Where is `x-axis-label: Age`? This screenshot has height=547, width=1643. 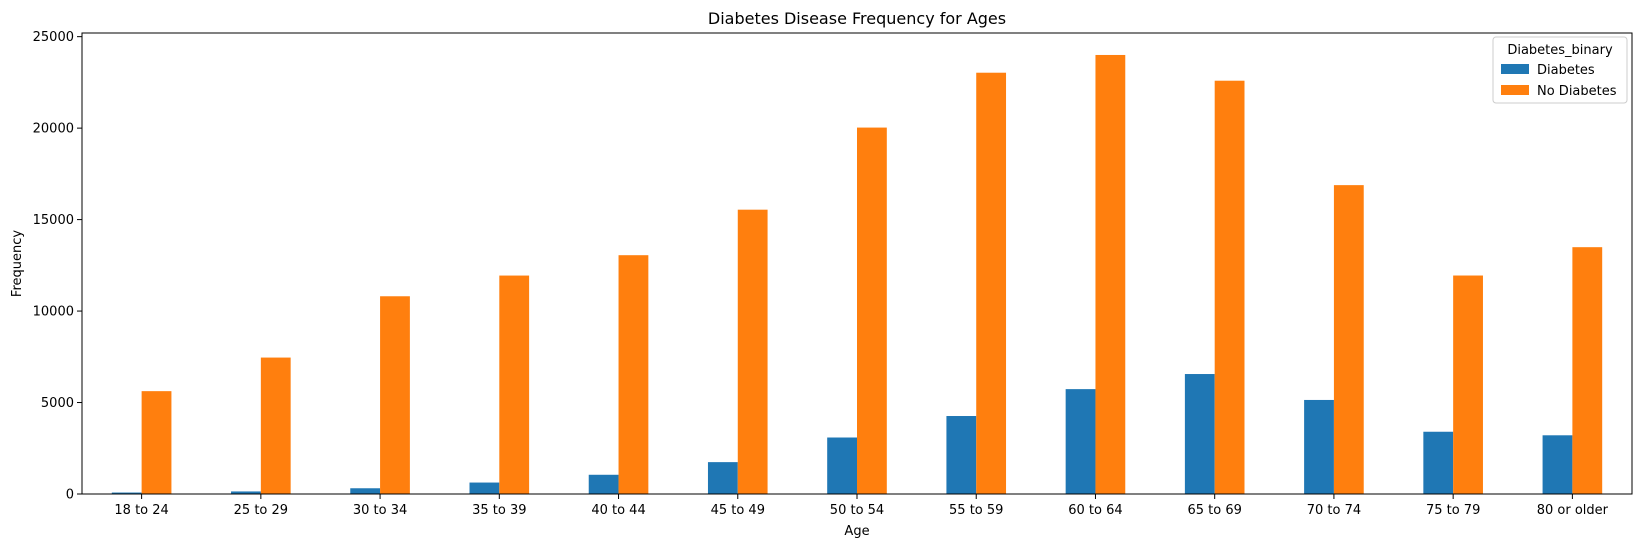
x-axis-label: Age is located at coordinates (856, 531).